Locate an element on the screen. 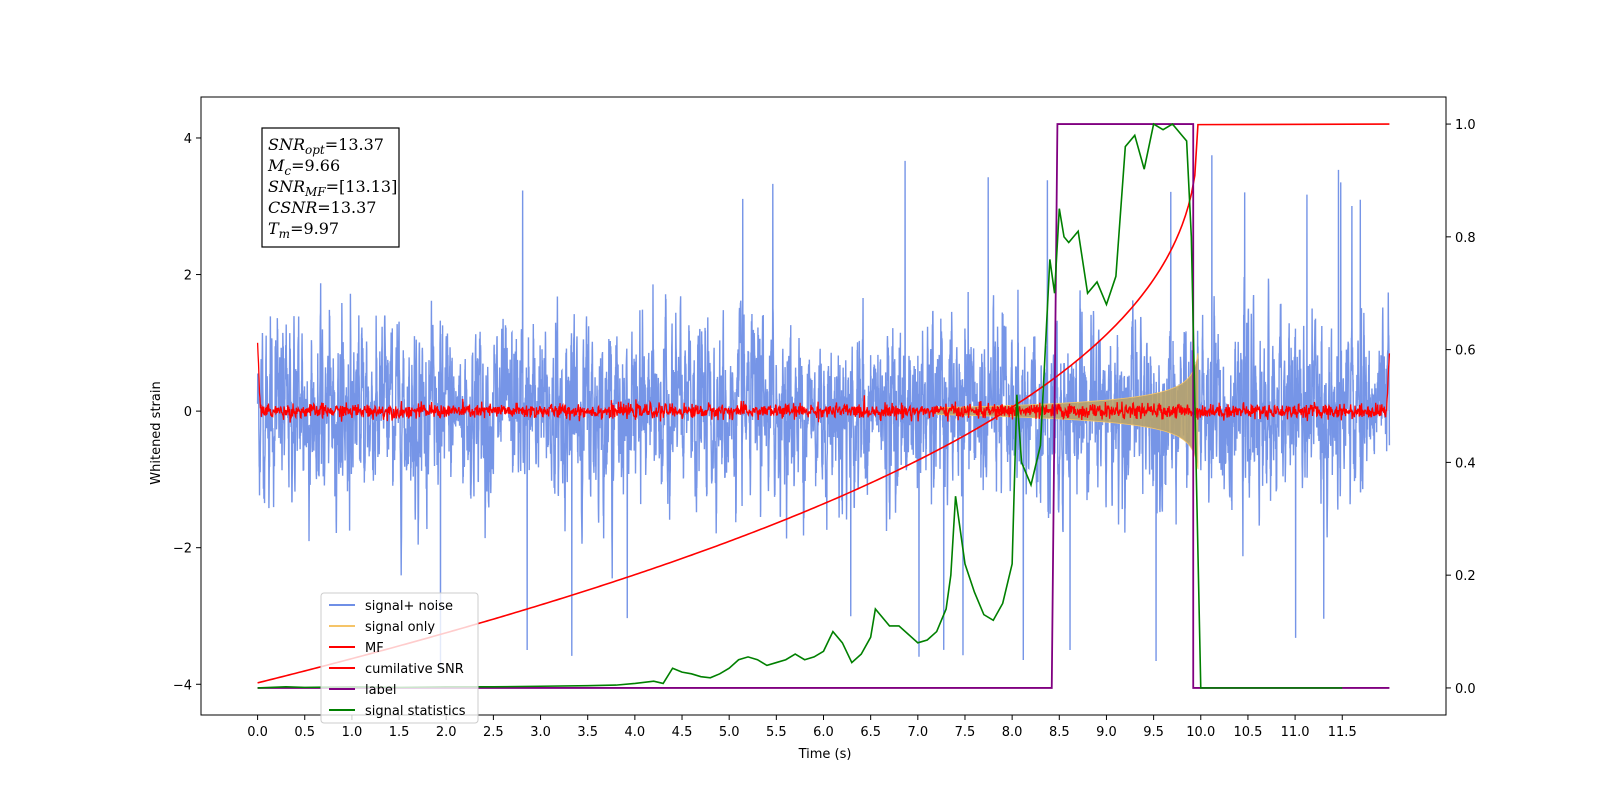 The height and width of the screenshot is (800, 1600). x-tick-label: 7.5 is located at coordinates (965, 732).